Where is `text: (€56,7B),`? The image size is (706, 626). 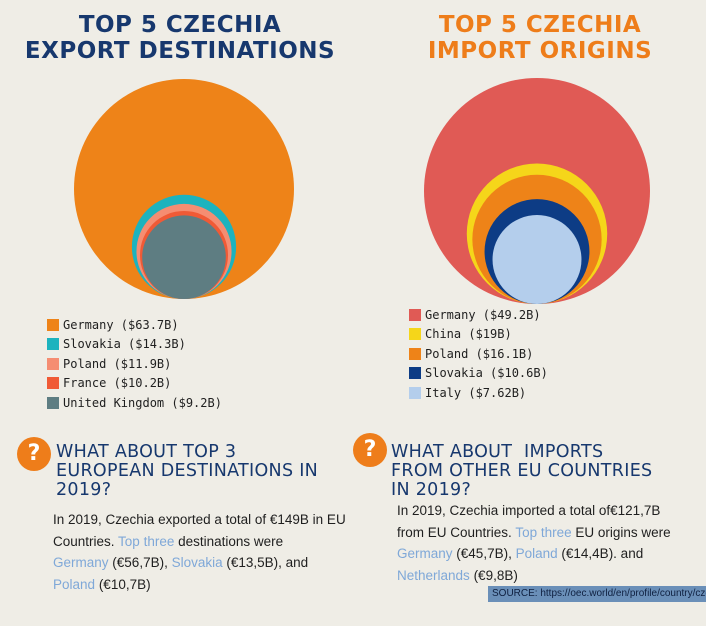
text: (€56,7B), is located at coordinates (140, 562).